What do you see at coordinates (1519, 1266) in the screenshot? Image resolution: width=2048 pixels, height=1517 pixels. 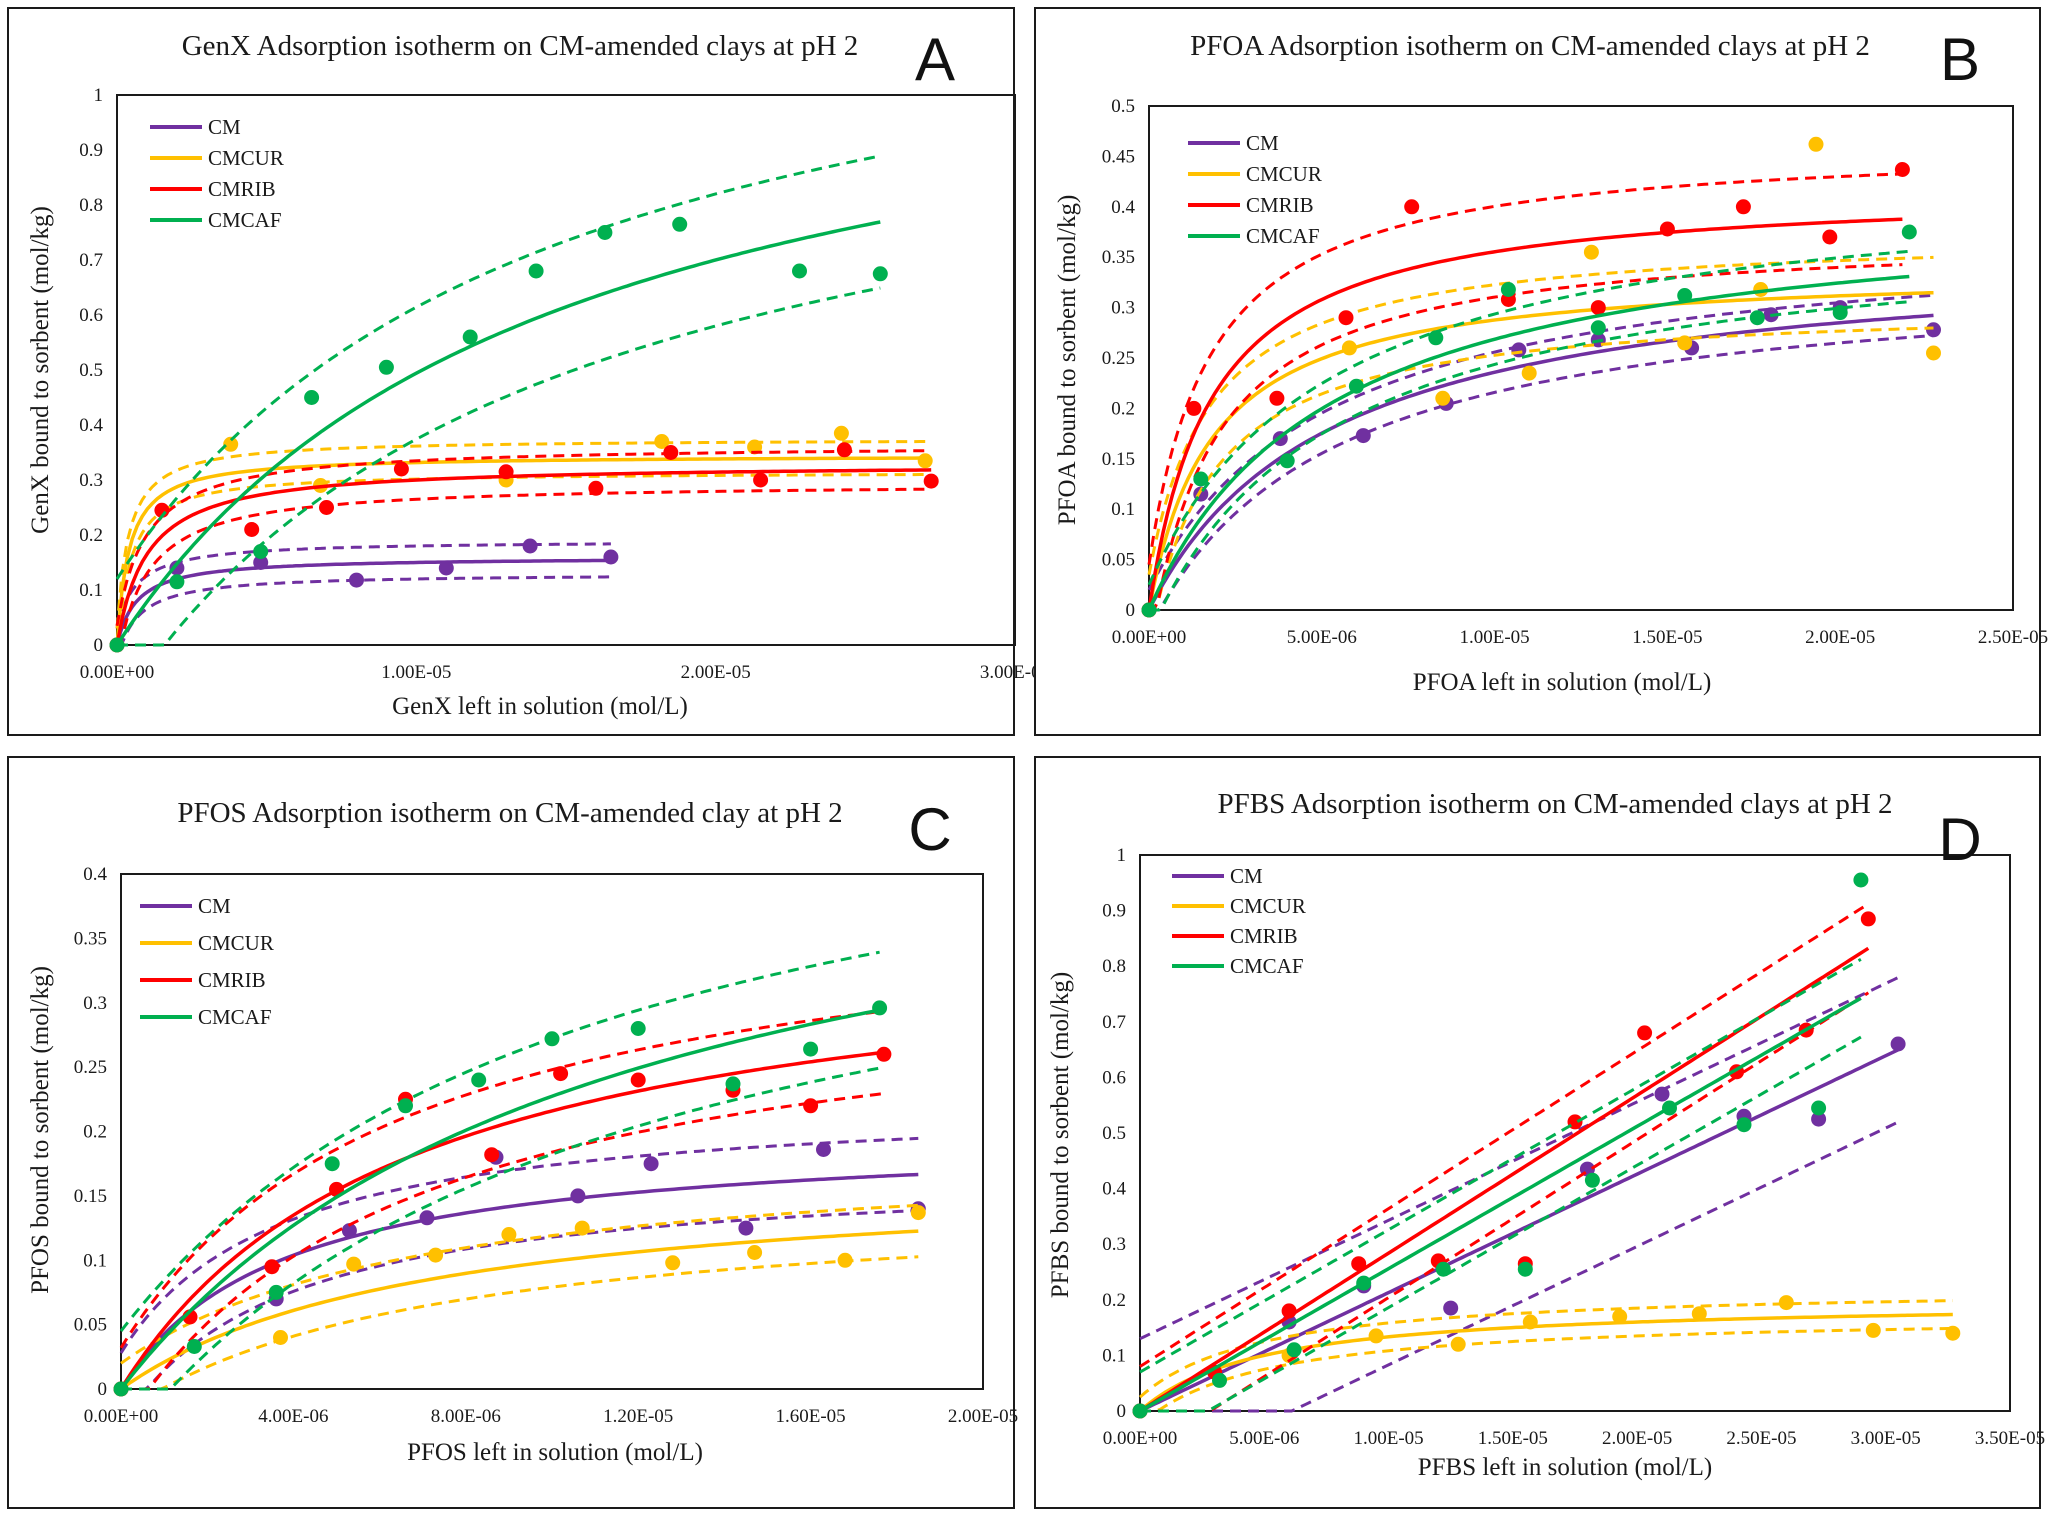 I see `confidence-lower-cm` at bounding box center [1519, 1266].